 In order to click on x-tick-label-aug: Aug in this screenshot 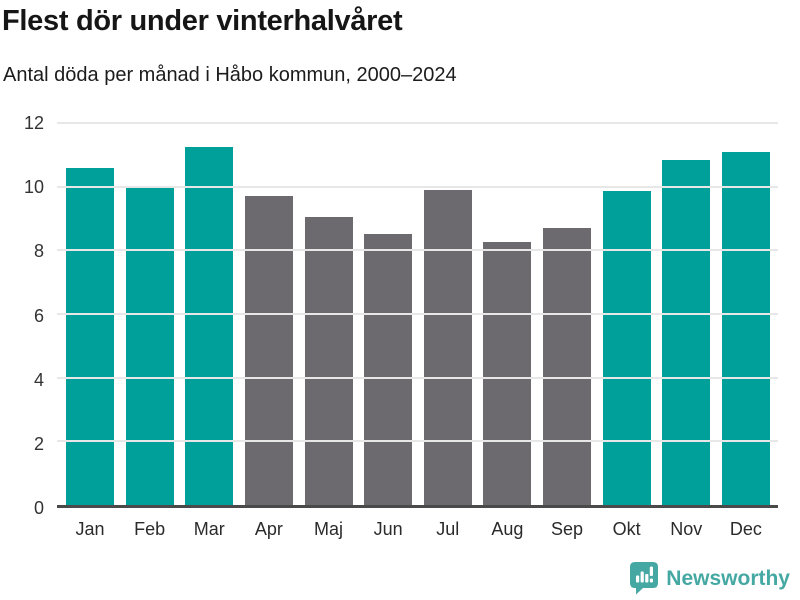, I will do `click(507, 529)`.